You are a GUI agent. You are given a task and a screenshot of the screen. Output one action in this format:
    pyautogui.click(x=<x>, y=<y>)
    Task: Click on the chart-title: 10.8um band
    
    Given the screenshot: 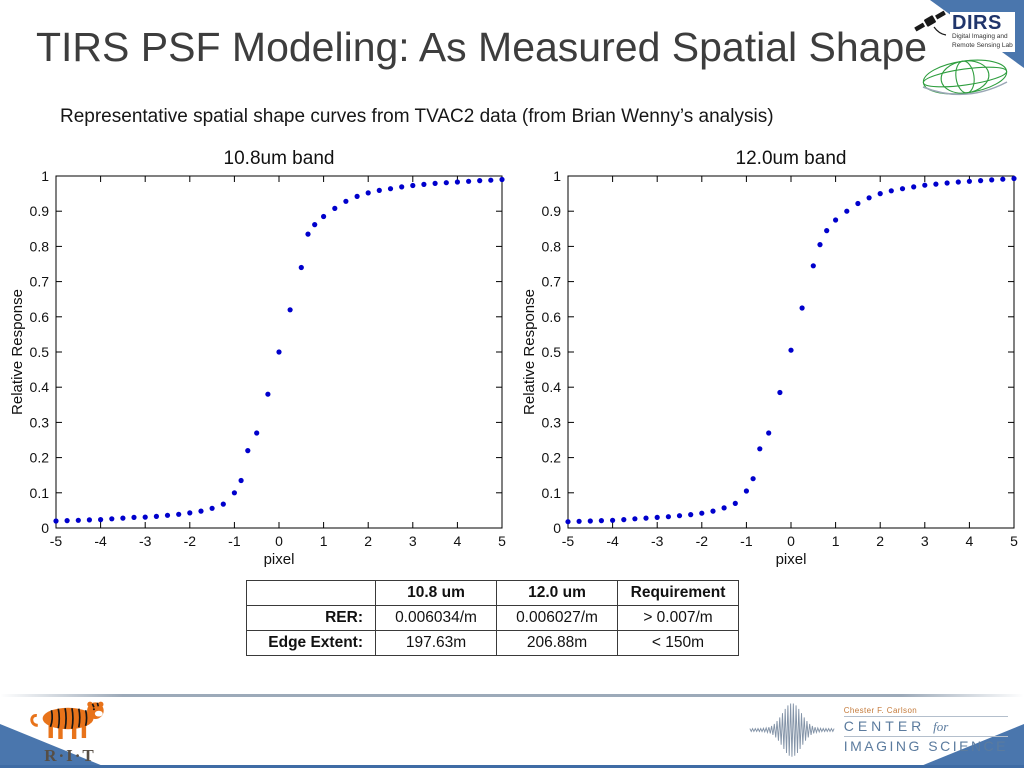 What is the action you would take?
    pyautogui.click(x=279, y=158)
    